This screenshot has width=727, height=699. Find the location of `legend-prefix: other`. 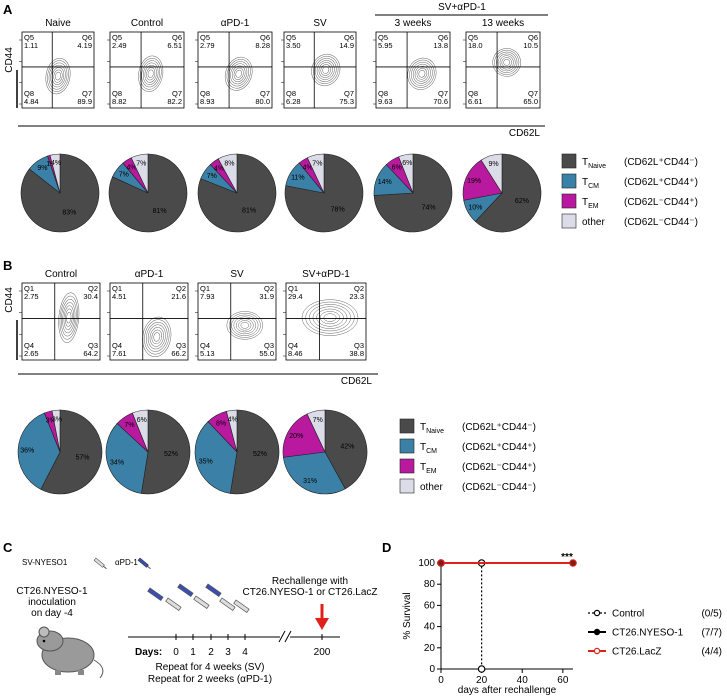

legend-prefix: other is located at coordinates (593, 222).